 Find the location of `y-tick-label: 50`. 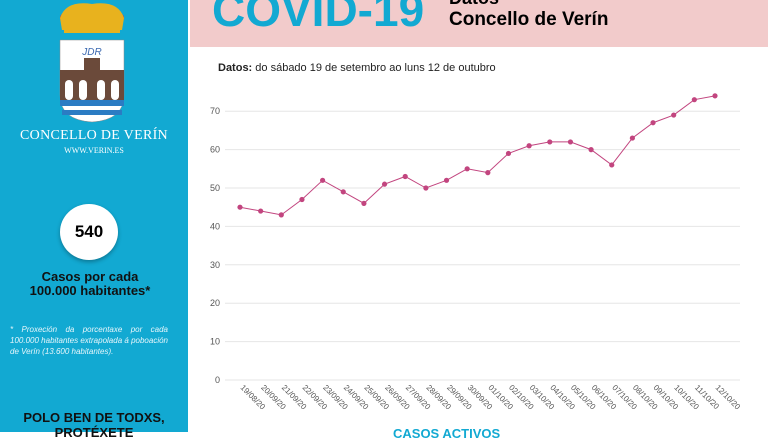

y-tick-label: 50 is located at coordinates (215, 188).